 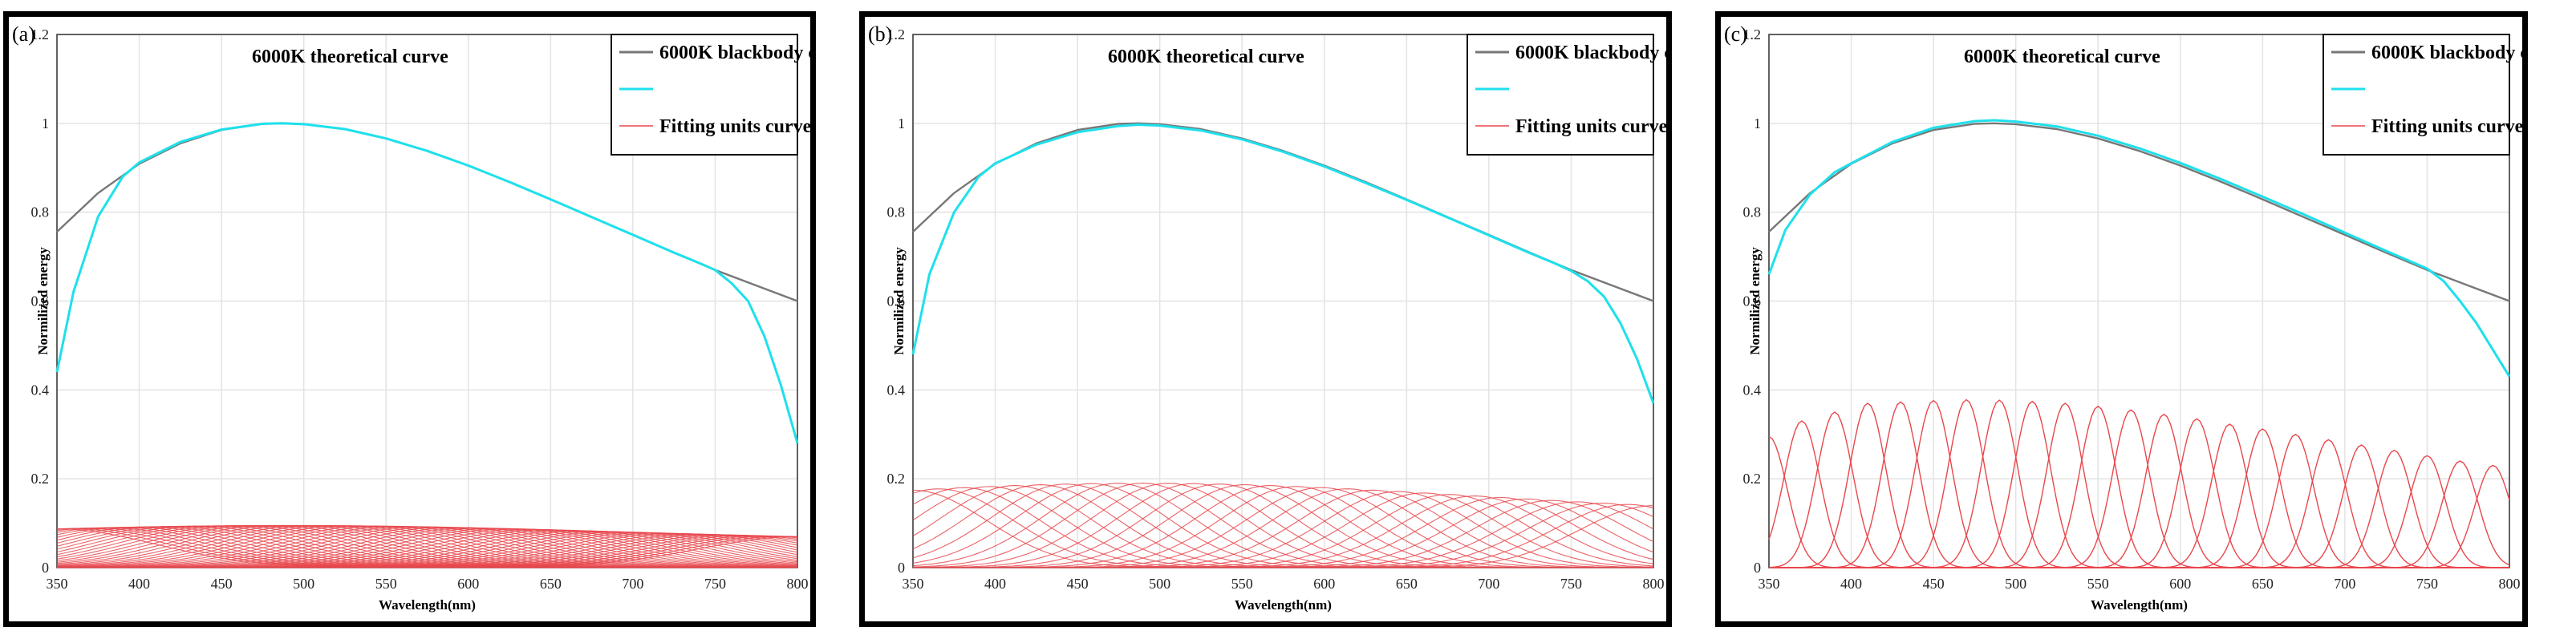 I want to click on series-blackbody-line, so click(x=2139, y=212).